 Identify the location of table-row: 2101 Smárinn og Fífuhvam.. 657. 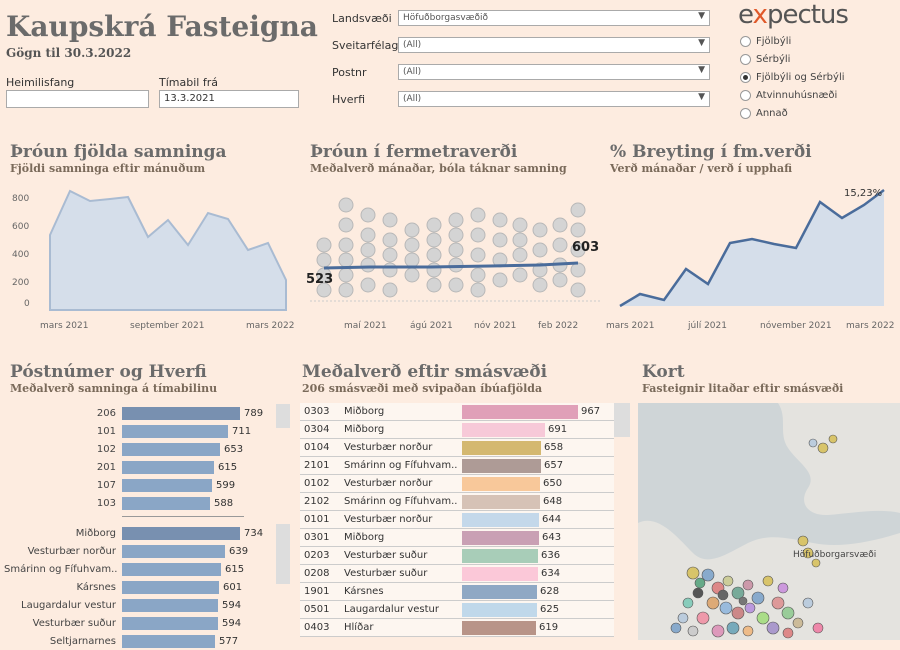
(457, 466).